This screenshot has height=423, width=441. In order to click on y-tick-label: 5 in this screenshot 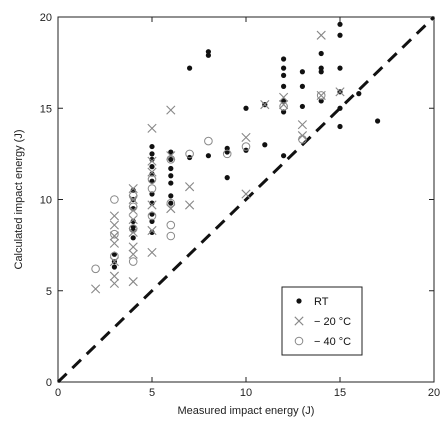, I will do `click(49, 292)`.